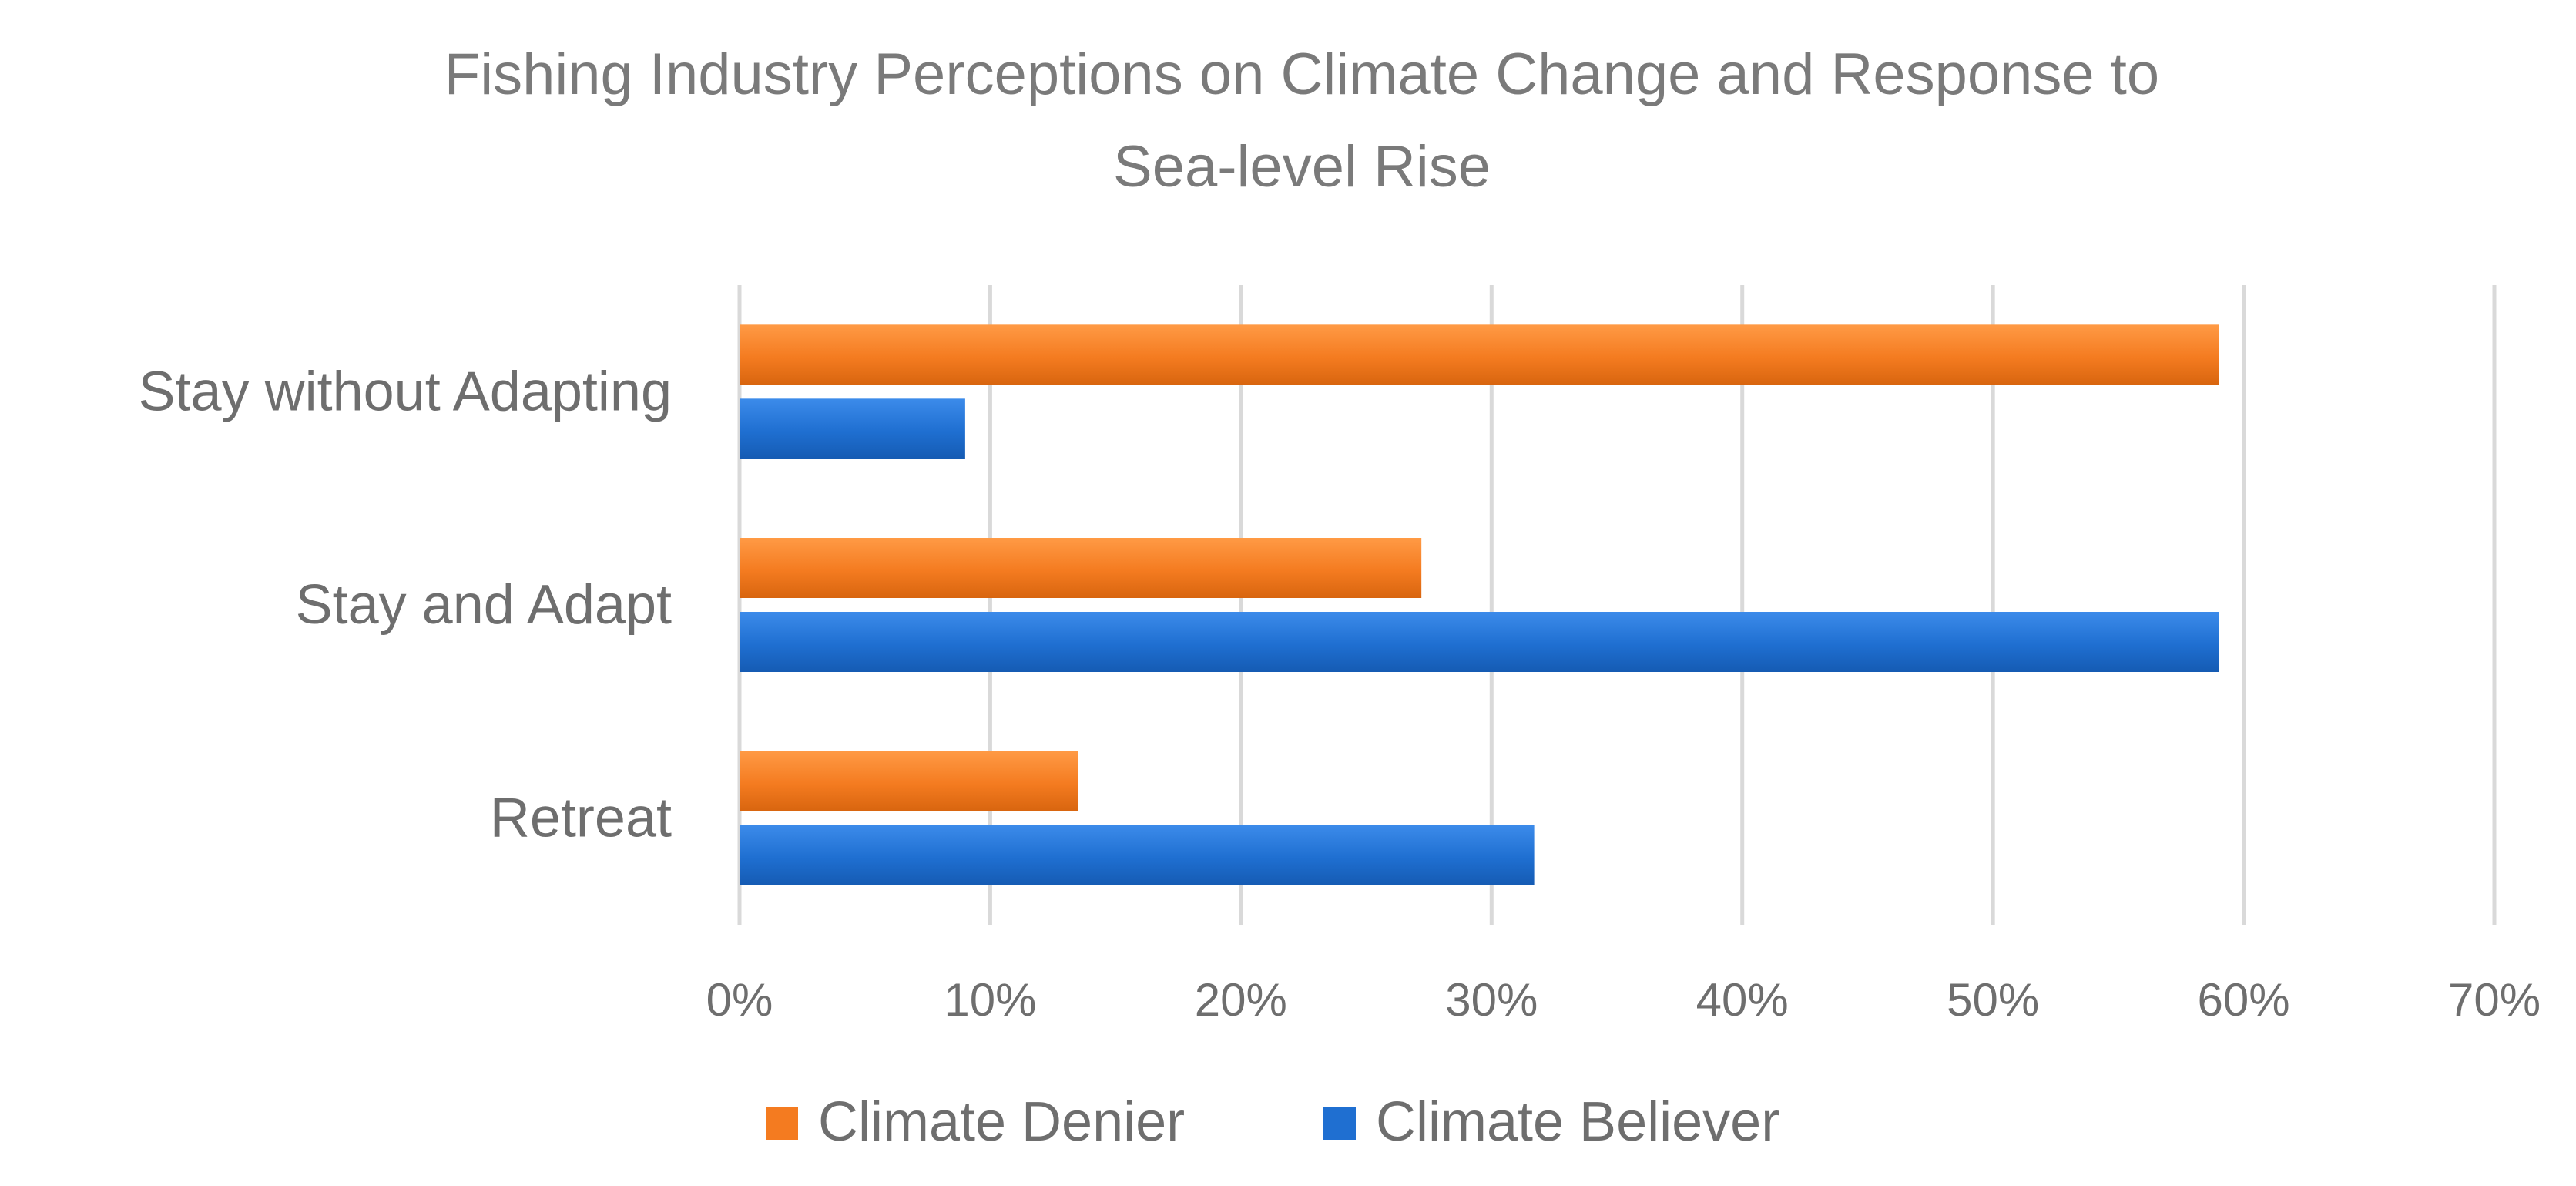 The image size is (2576, 1186). What do you see at coordinates (1479, 642) in the screenshot?
I see `bar-stay-and-adapt-climate-believer` at bounding box center [1479, 642].